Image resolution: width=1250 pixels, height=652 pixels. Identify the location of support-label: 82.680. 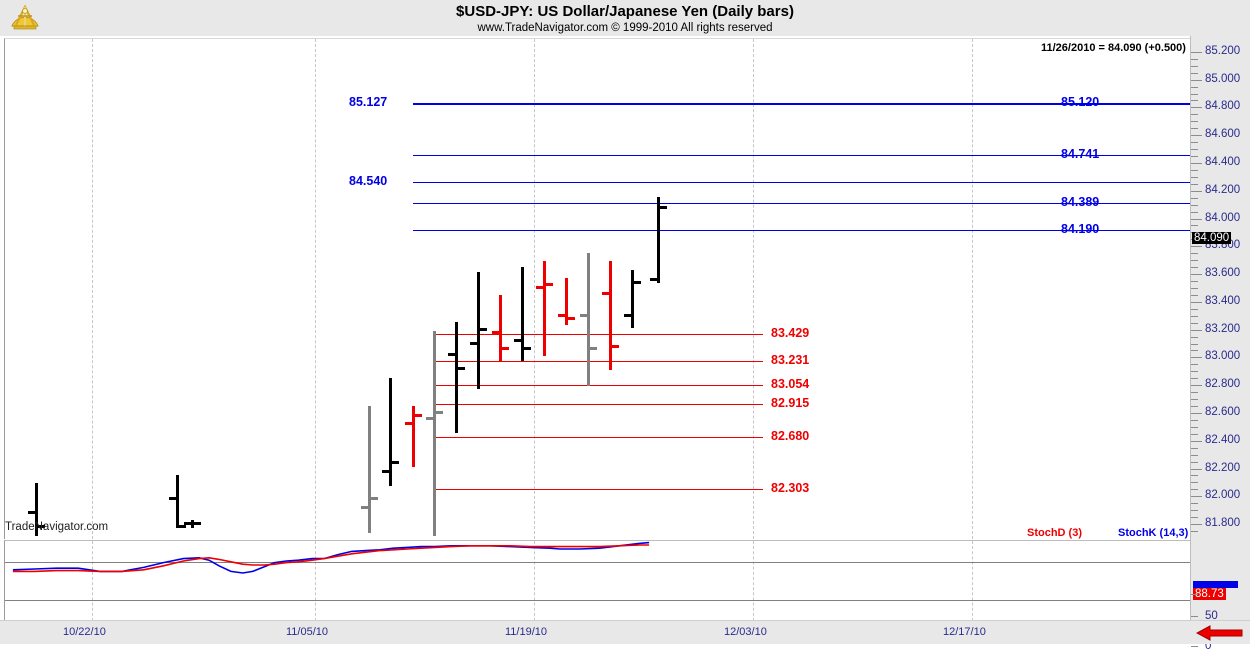
(790, 436).